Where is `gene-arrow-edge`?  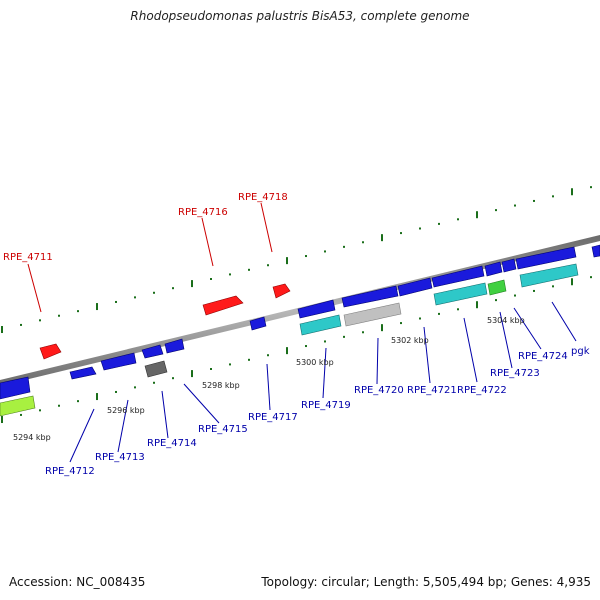 gene-arrow-edge is located at coordinates (595, 251).